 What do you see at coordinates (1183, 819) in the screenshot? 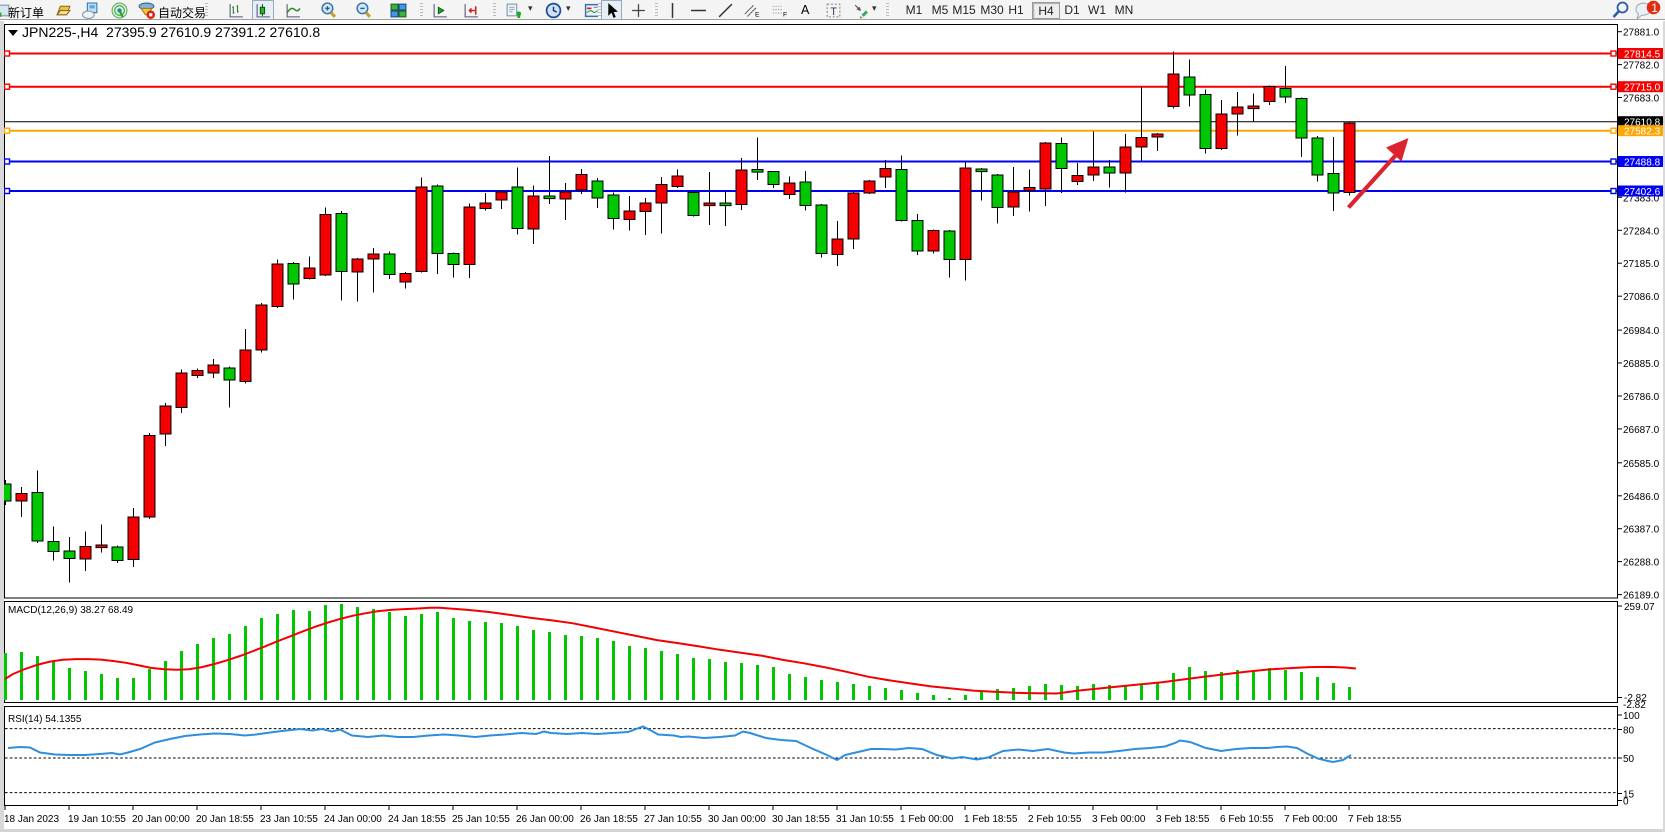
I see `svg-text: 3 Feb 18:55` at bounding box center [1183, 819].